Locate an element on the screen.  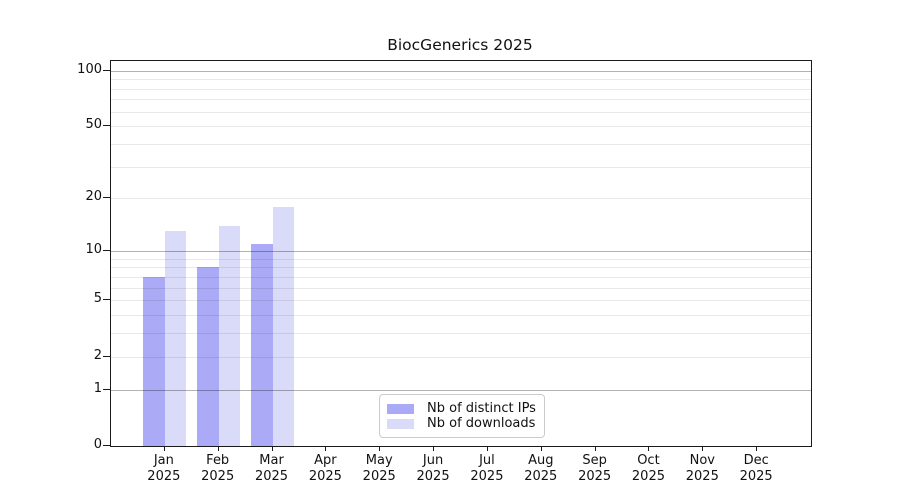
chart-title: BiocGenerics 2025 is located at coordinates (460, 45).